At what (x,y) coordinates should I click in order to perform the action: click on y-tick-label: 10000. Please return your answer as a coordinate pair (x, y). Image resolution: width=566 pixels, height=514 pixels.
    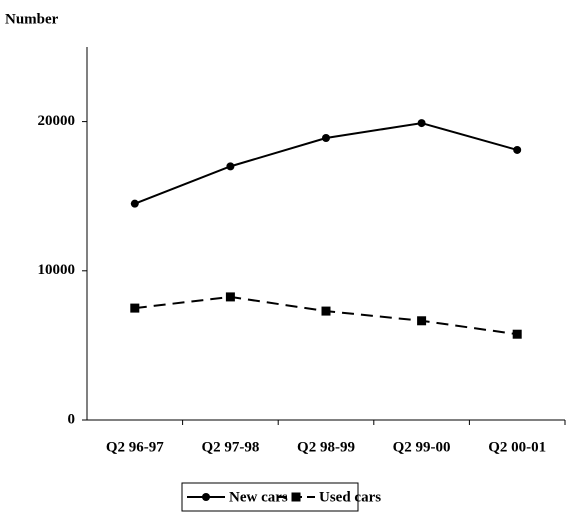
    Looking at the image, I should click on (57, 270).